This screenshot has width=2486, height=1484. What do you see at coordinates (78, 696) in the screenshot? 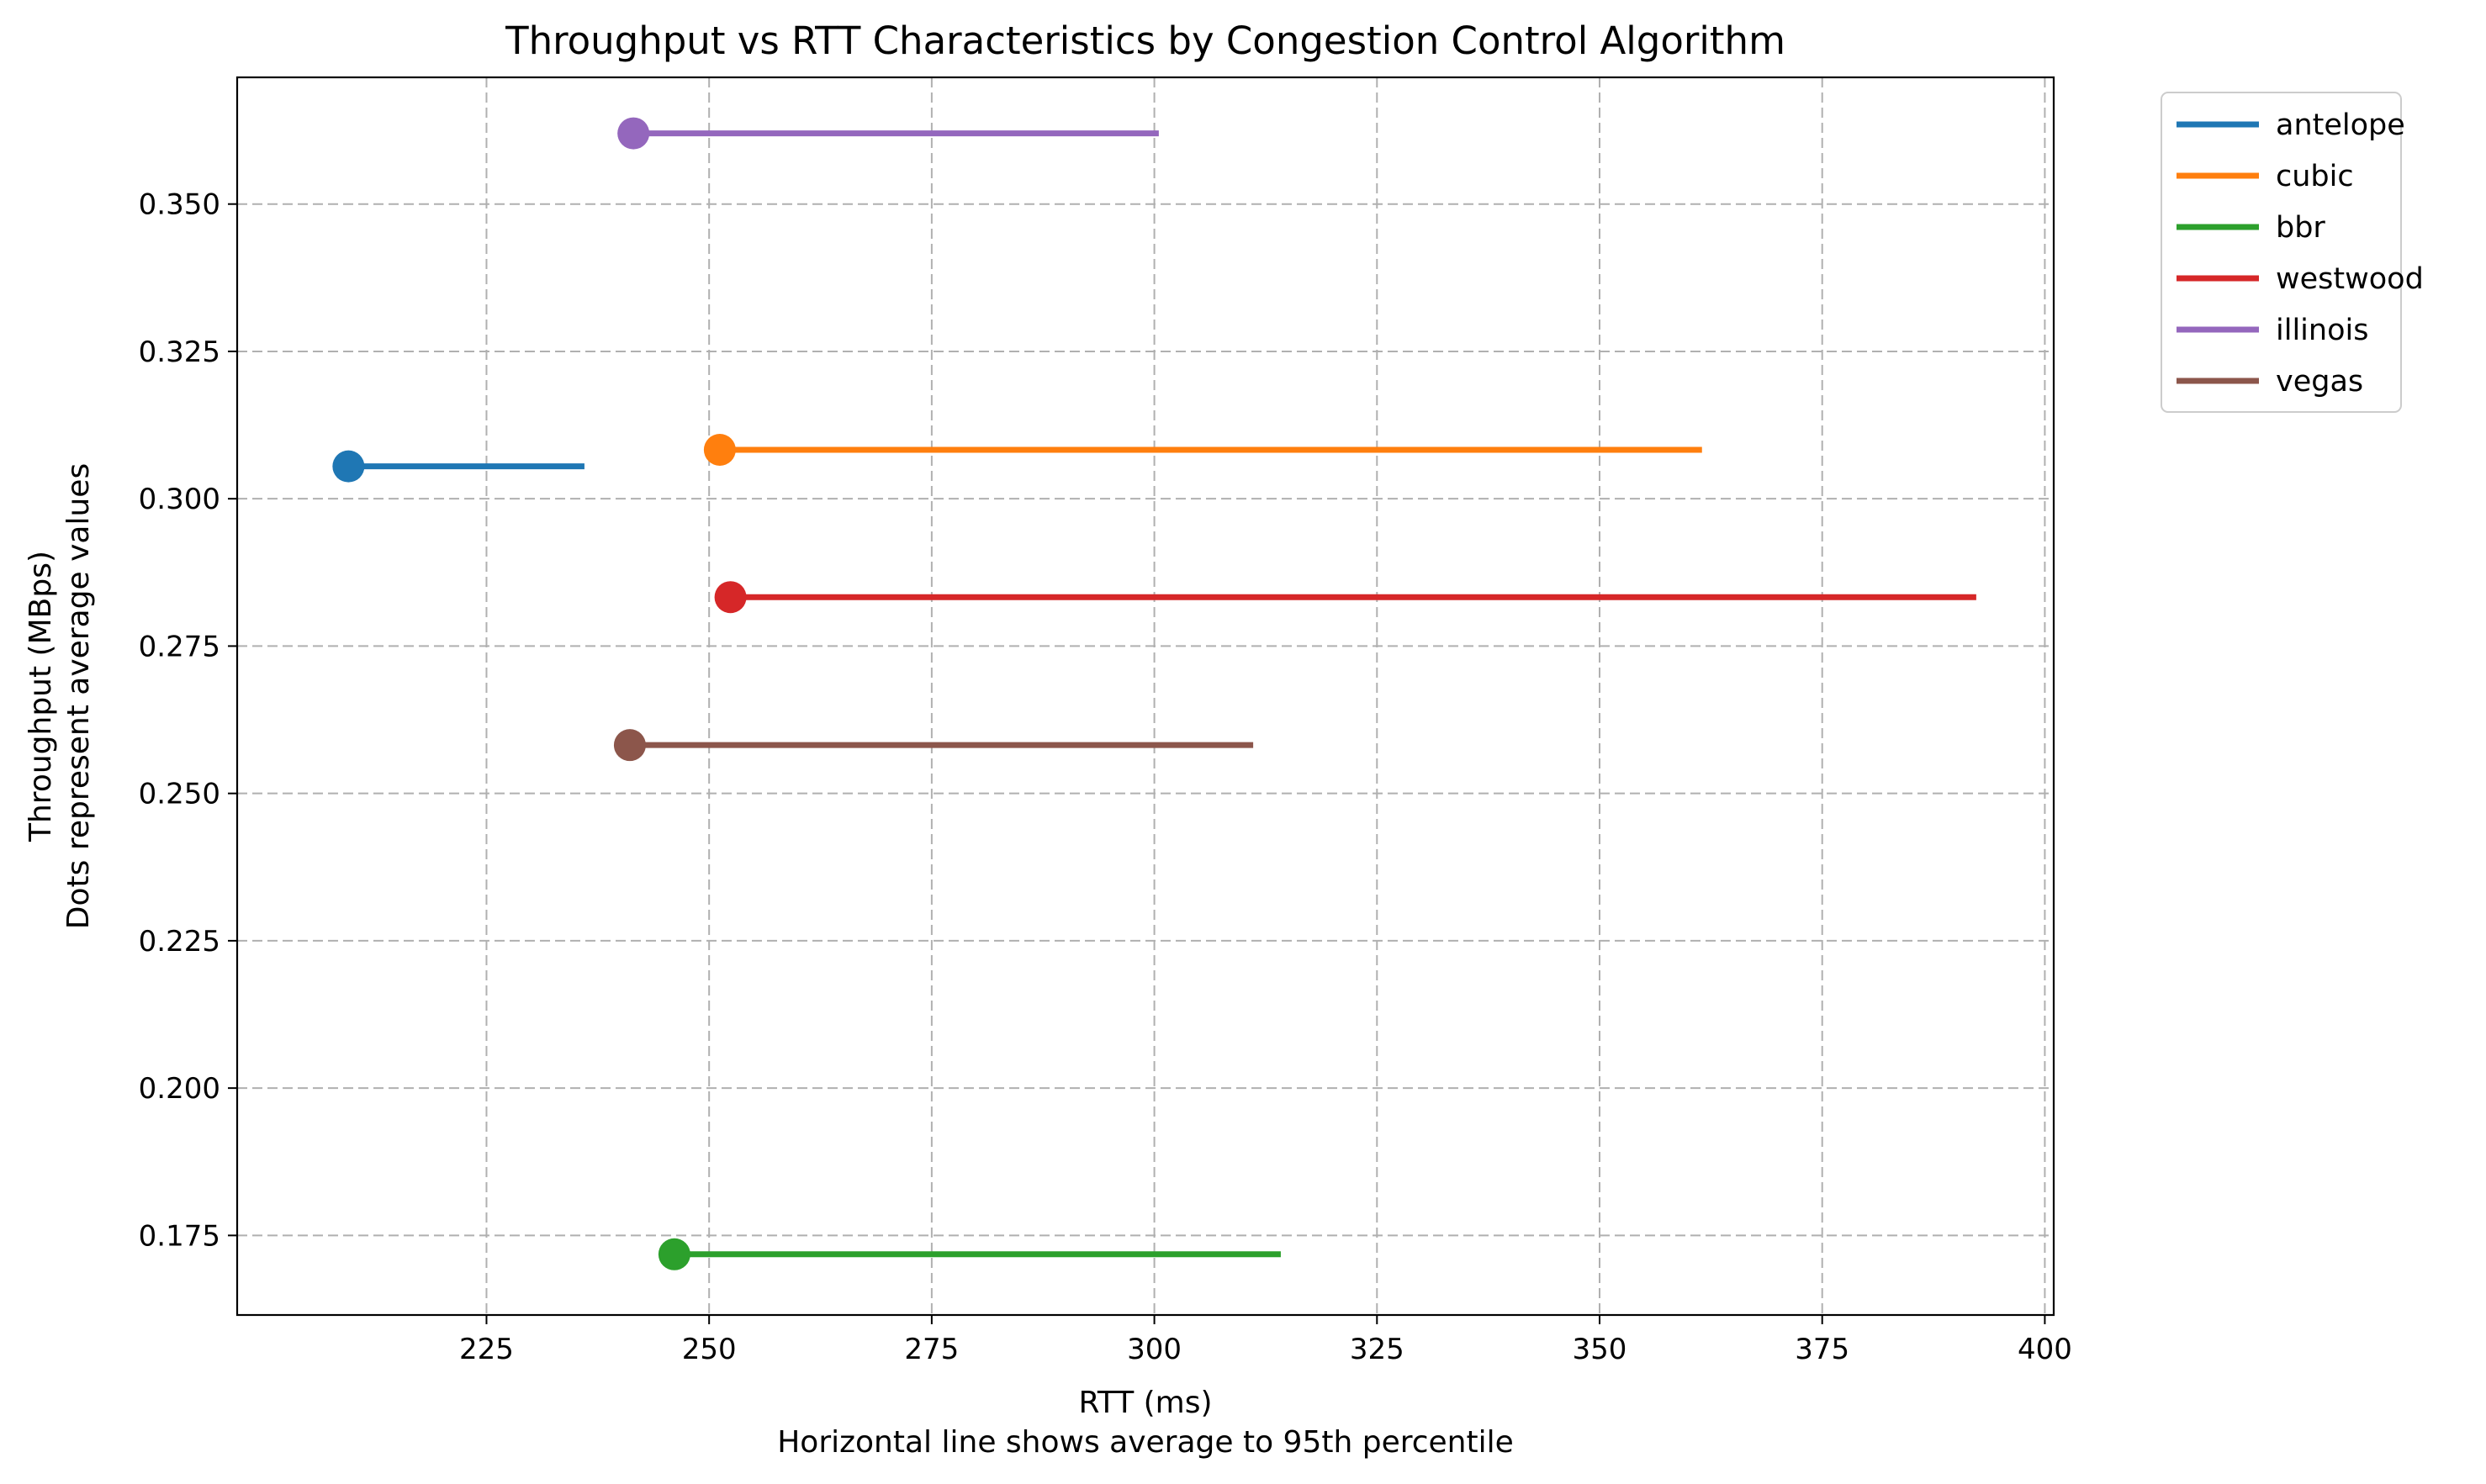
I see `y-axis-note: Dots represent average values` at bounding box center [78, 696].